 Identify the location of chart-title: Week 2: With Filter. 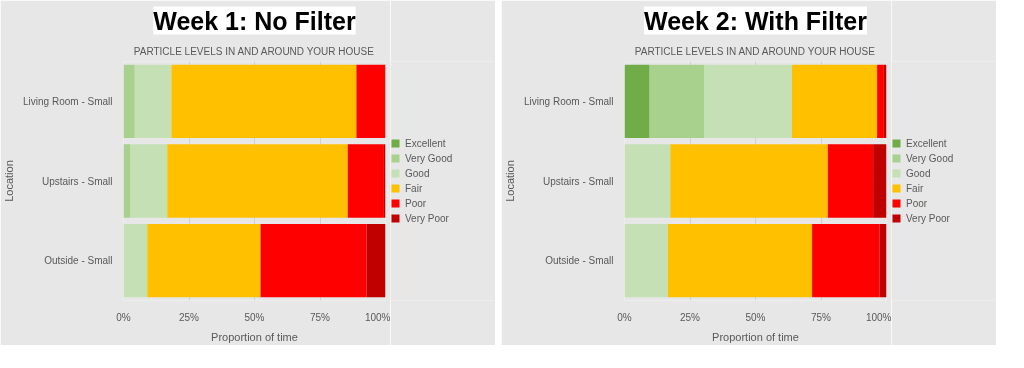
(756, 20).